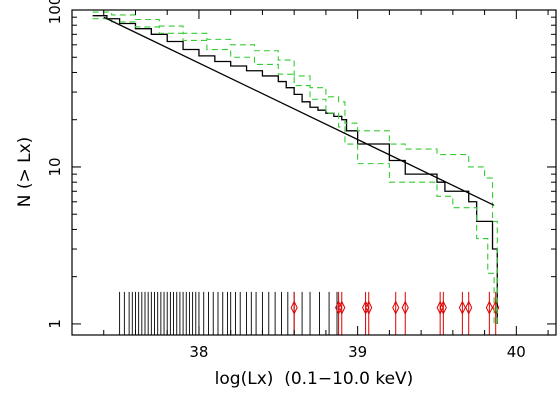 This screenshot has width=560, height=400. What do you see at coordinates (55, 12) in the screenshot?
I see `y-tick-label: 100` at bounding box center [55, 12].